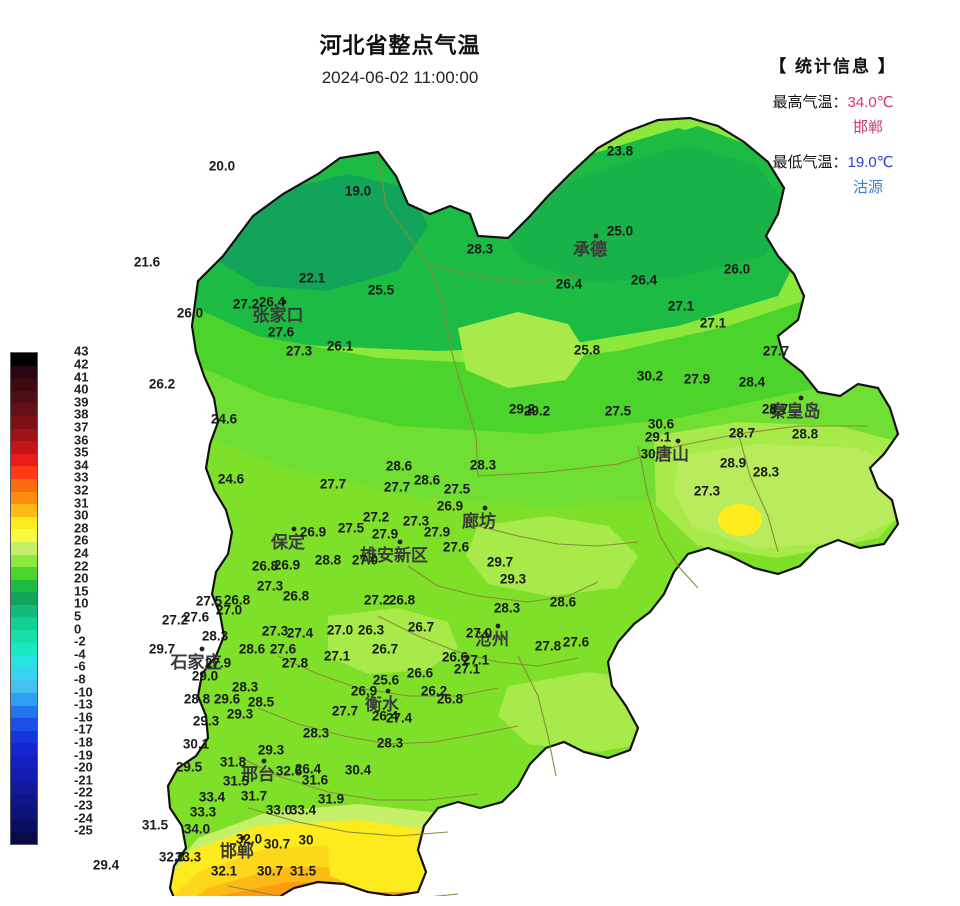 The image size is (960, 906). I want to click on temperature-value-label: 24.6, so click(231, 479).